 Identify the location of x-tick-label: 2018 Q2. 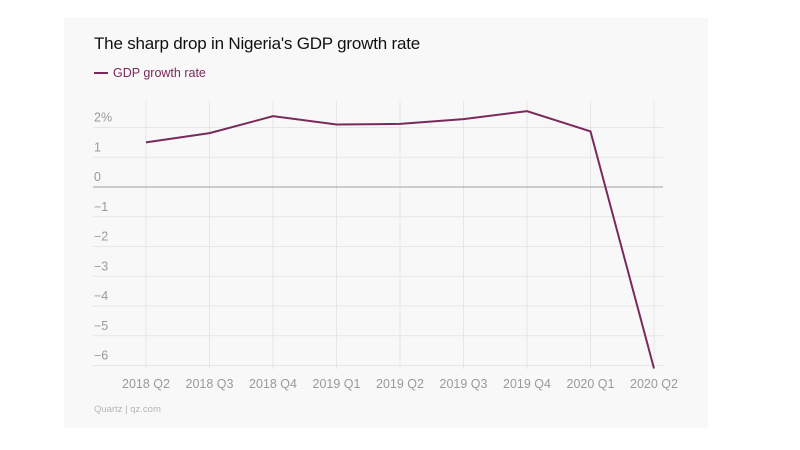
(146, 384).